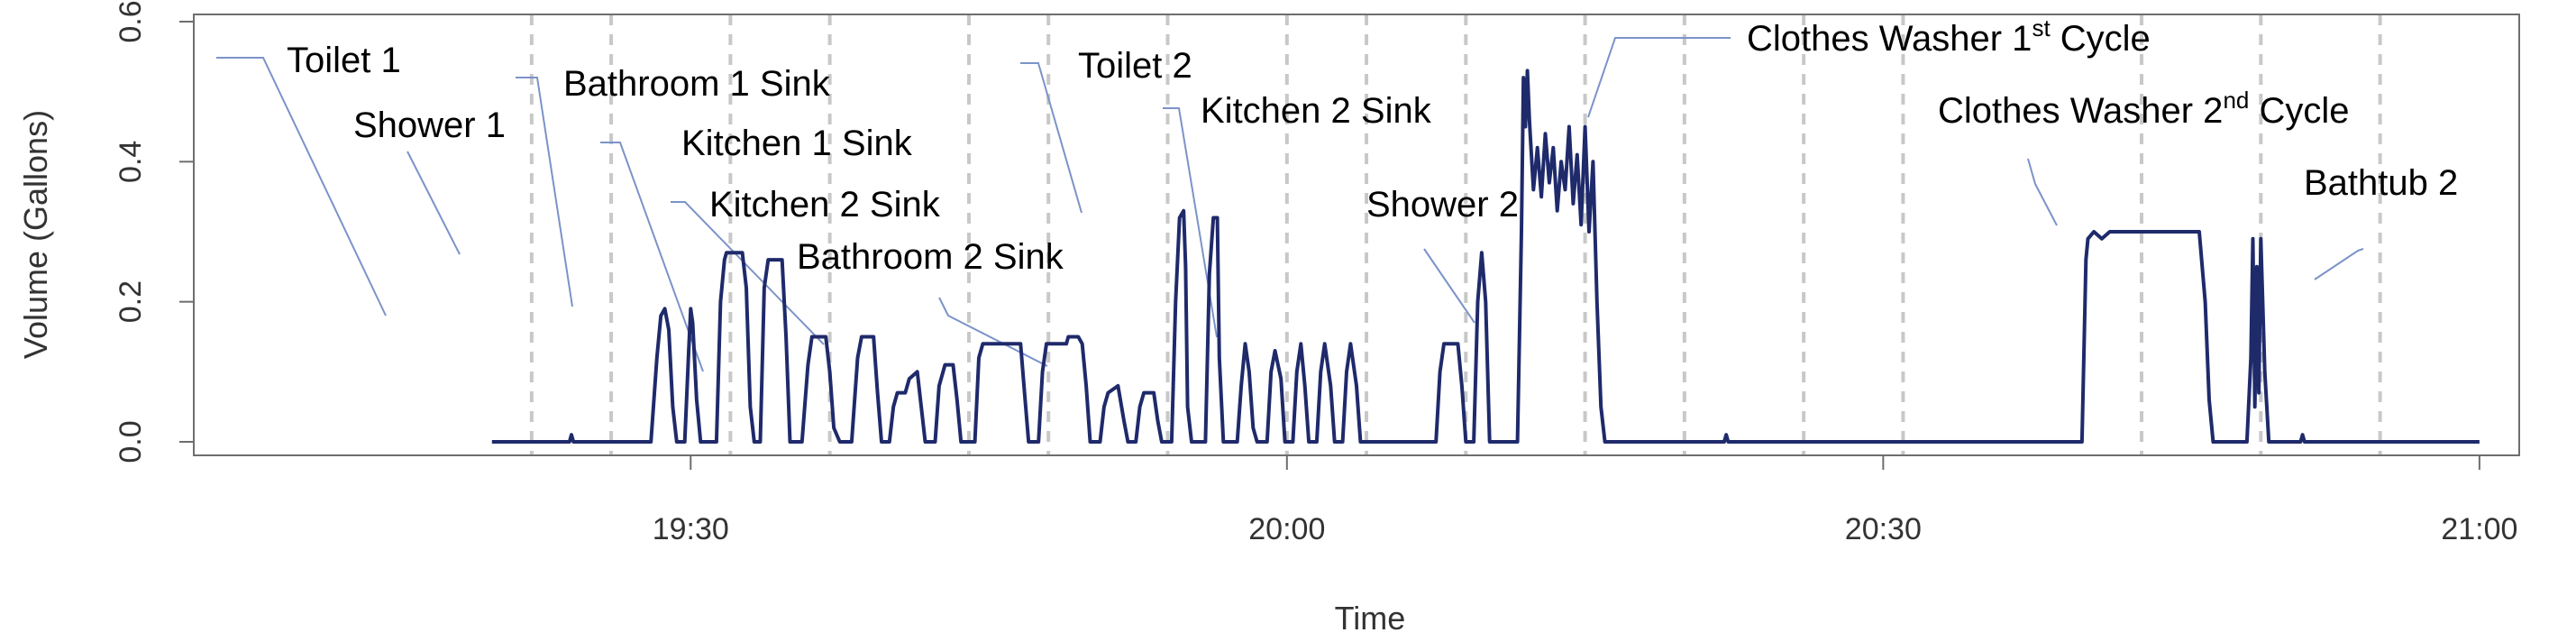 The width and height of the screenshot is (2576, 642). I want to click on y-tick-label-0: 0.0, so click(131, 441).